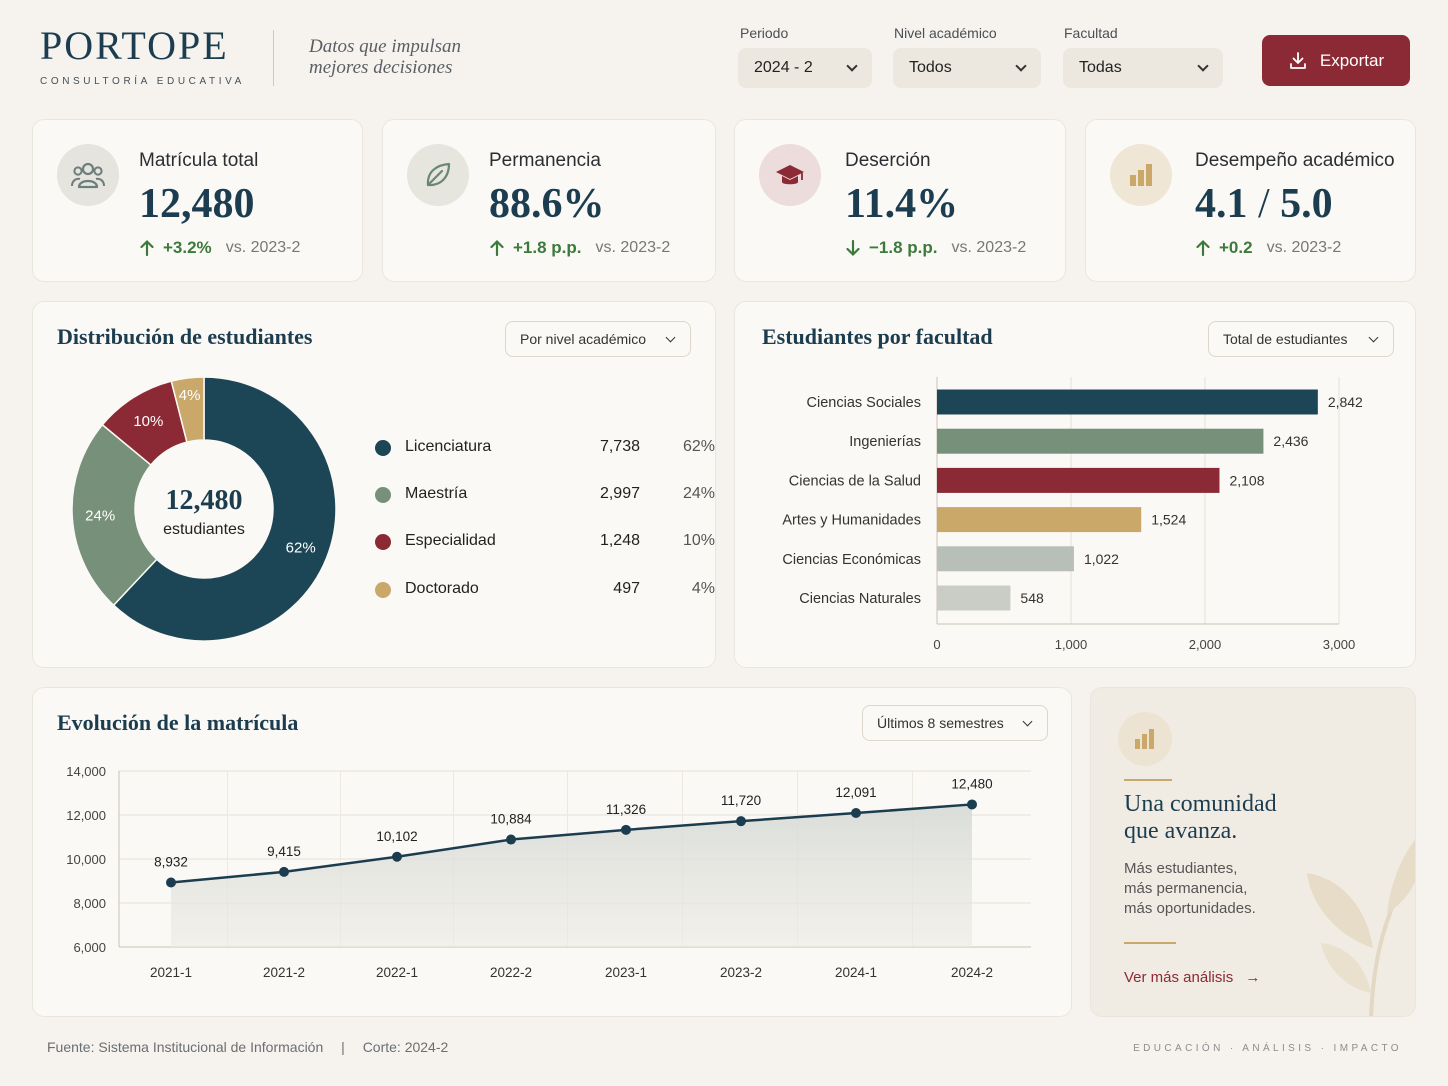 The height and width of the screenshot is (1086, 1448). I want to click on enrollment-line, so click(571, 843).